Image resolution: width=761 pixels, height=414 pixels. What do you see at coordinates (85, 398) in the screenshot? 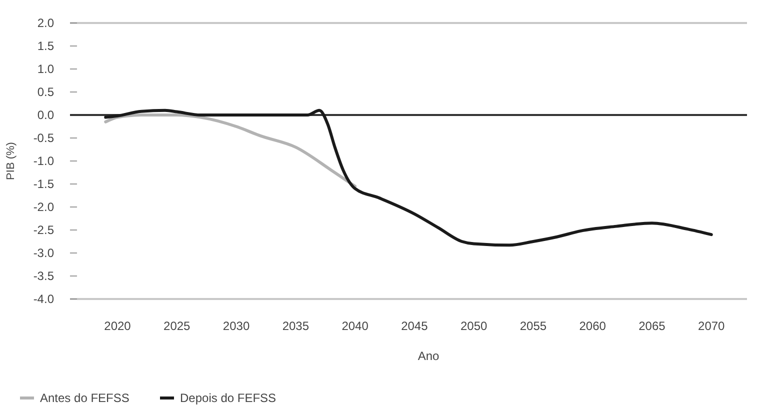
I see `legend-label: Antes do FEFSS` at bounding box center [85, 398].